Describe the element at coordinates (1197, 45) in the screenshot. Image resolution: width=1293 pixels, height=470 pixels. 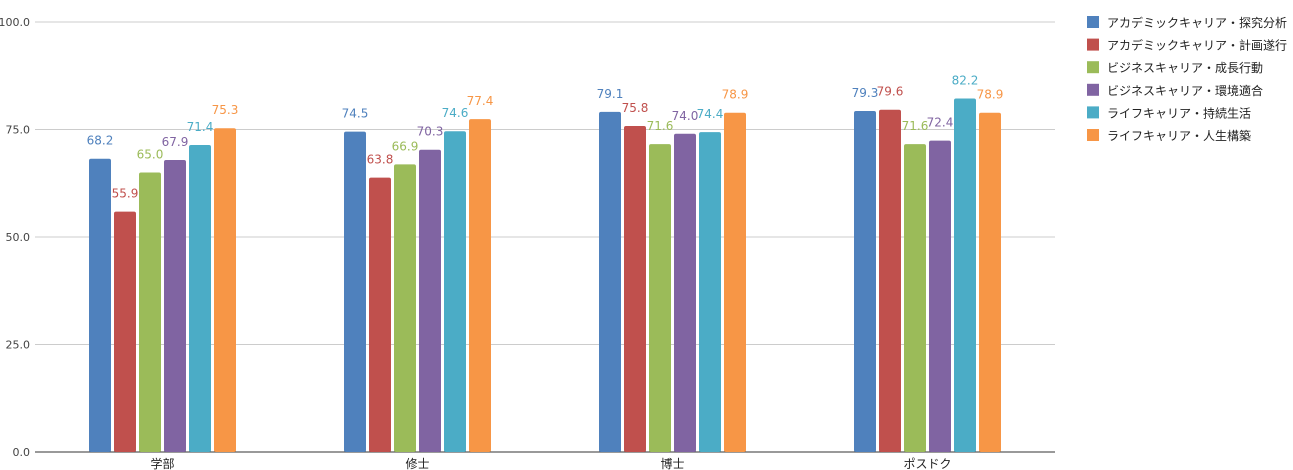
I see `legend-label: アカデミックキャリア・計画遂行` at that location.